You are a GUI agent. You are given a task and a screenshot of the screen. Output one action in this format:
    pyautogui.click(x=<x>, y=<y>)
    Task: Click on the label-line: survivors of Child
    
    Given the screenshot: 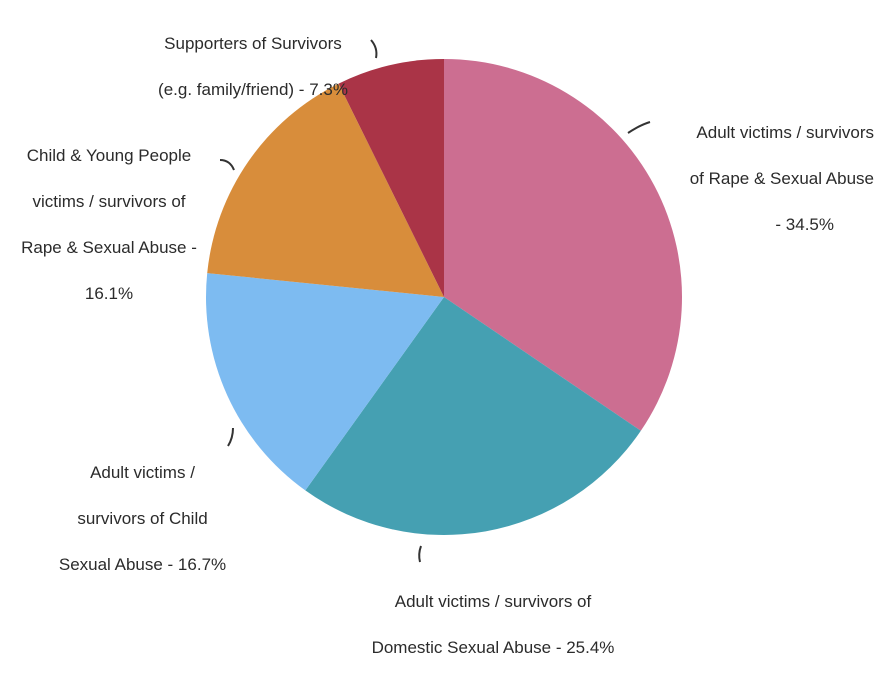 What is the action you would take?
    pyautogui.click(x=142, y=518)
    